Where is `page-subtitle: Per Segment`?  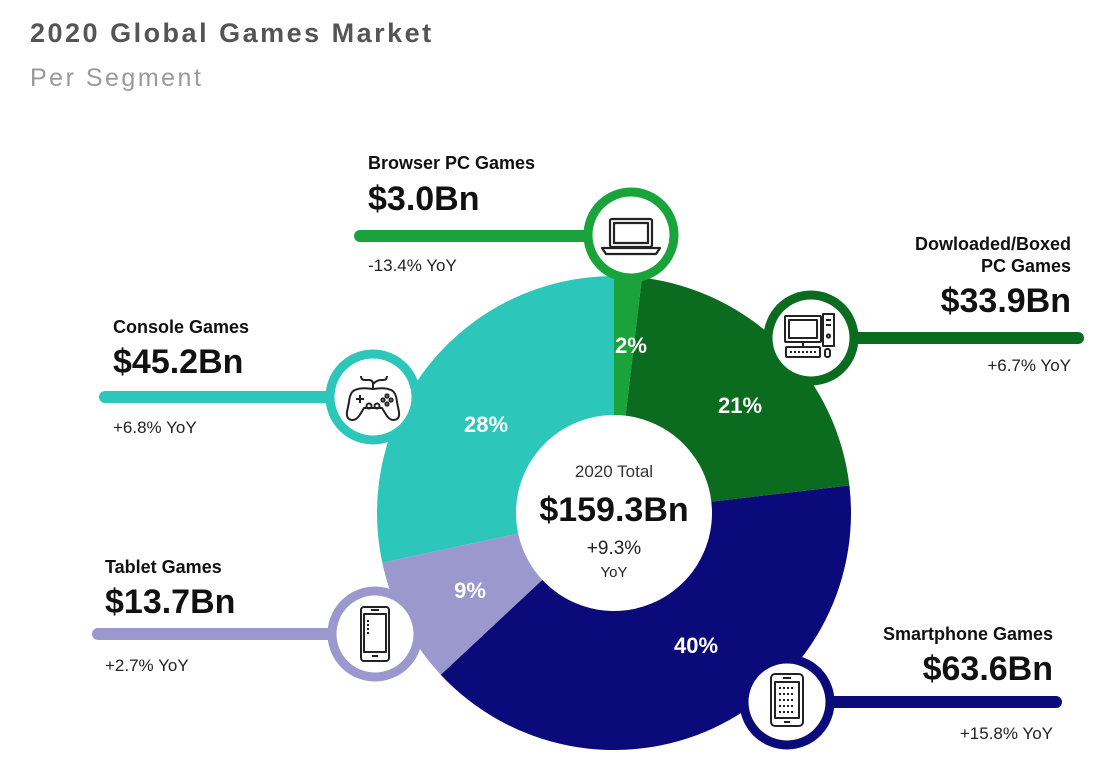
page-subtitle: Per Segment is located at coordinates (117, 78).